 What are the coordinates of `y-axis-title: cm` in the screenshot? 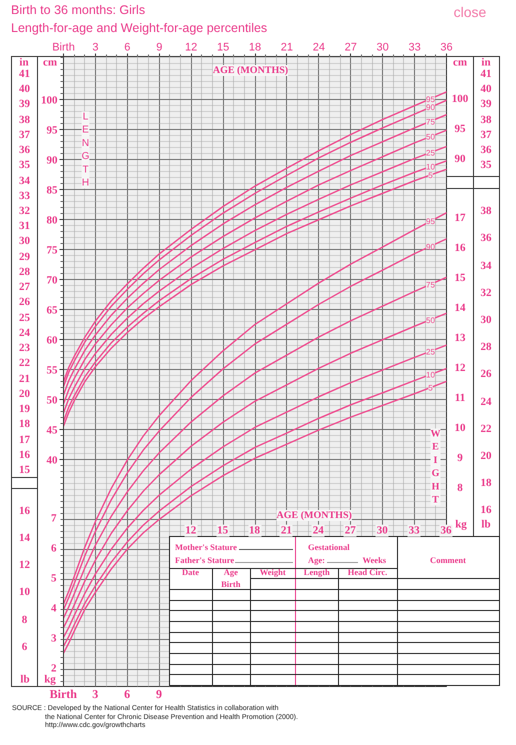 It's located at (50, 62).